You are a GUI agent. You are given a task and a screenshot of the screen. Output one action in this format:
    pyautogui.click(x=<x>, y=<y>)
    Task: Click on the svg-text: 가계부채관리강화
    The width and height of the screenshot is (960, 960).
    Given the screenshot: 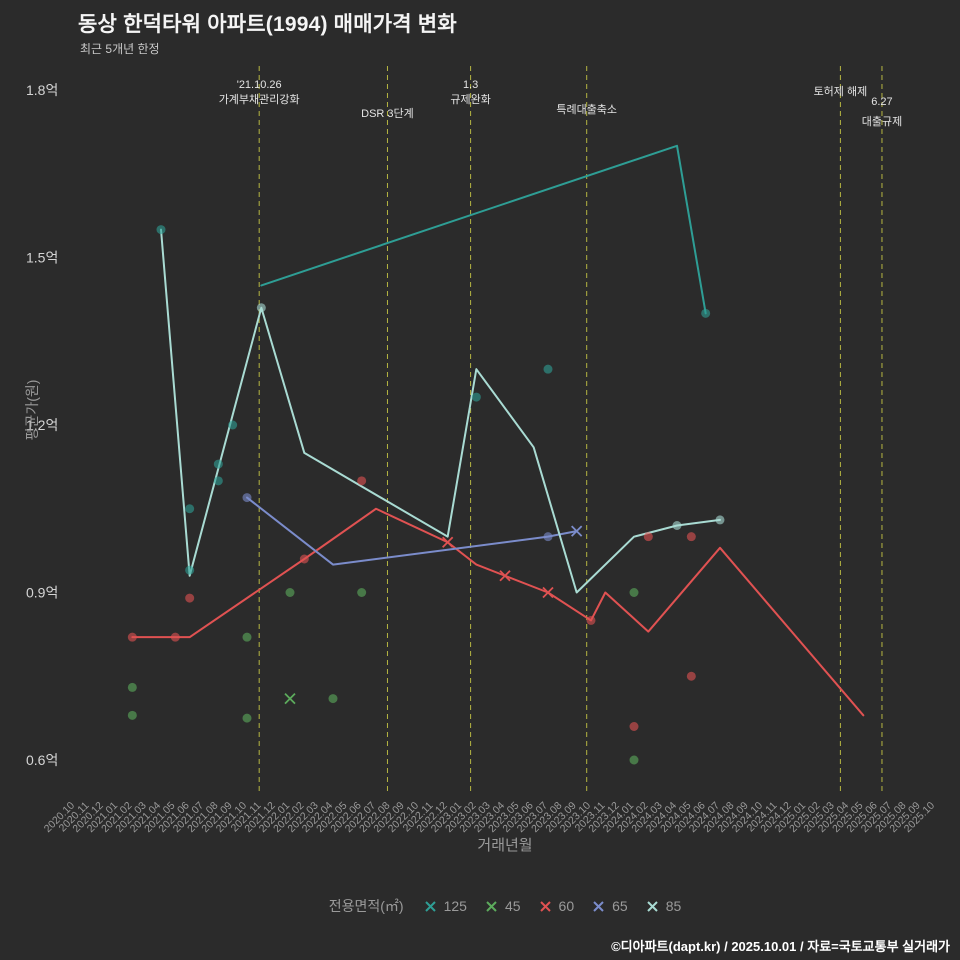 What is the action you would take?
    pyautogui.click(x=259, y=99)
    